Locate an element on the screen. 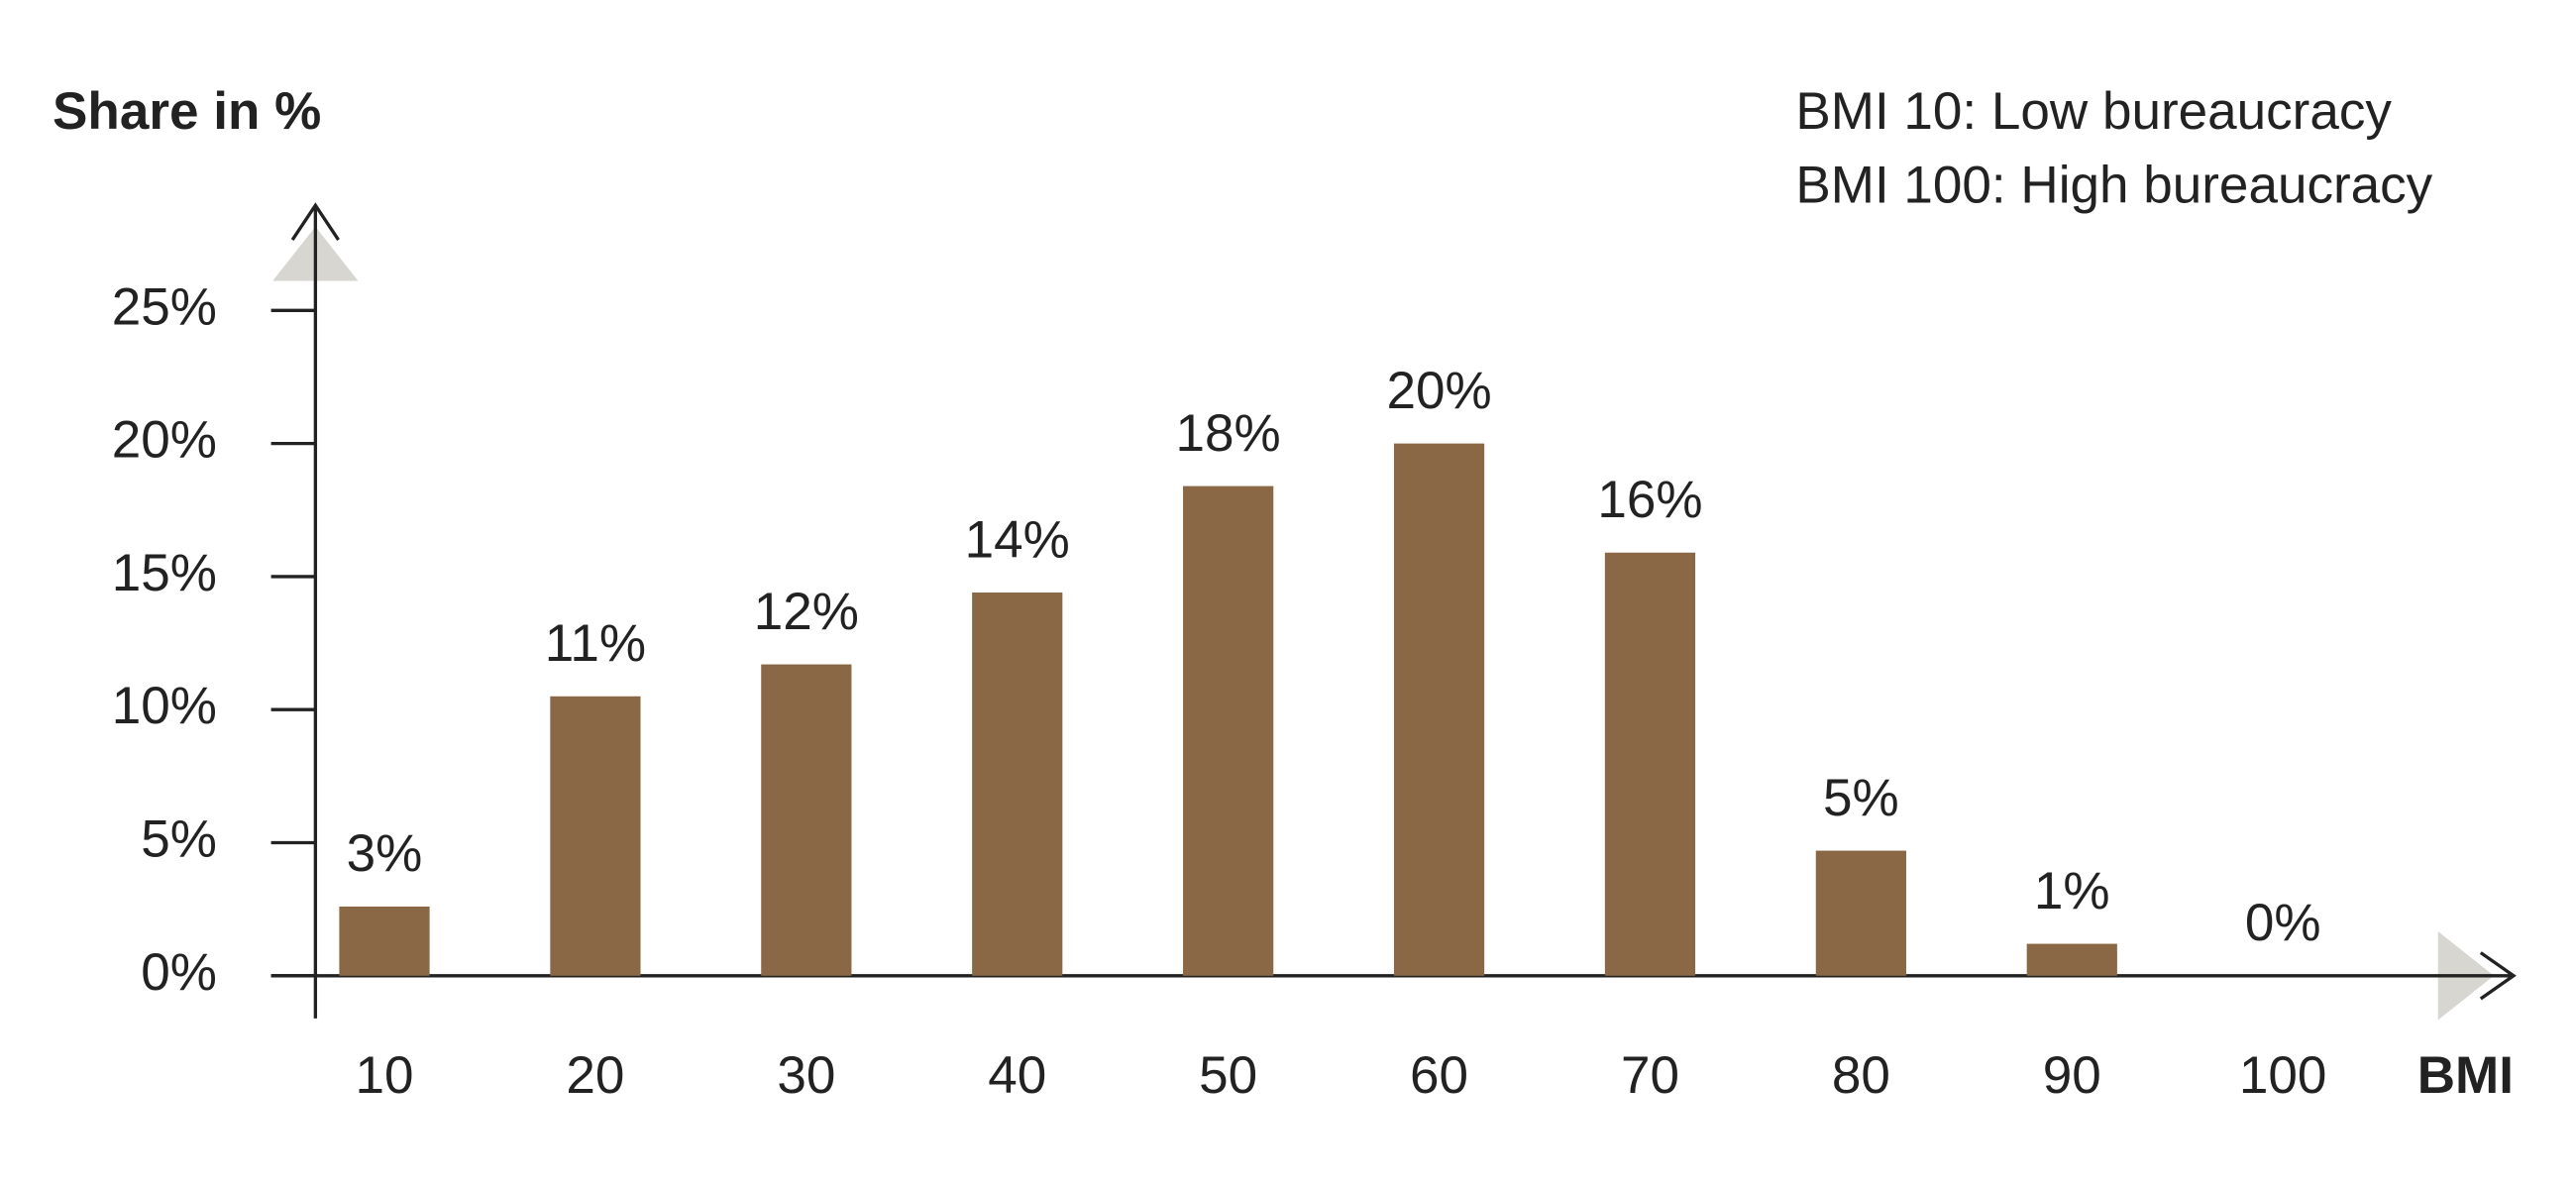 This screenshot has width=2576, height=1186. x-tick-label: 70 is located at coordinates (1650, 1075).